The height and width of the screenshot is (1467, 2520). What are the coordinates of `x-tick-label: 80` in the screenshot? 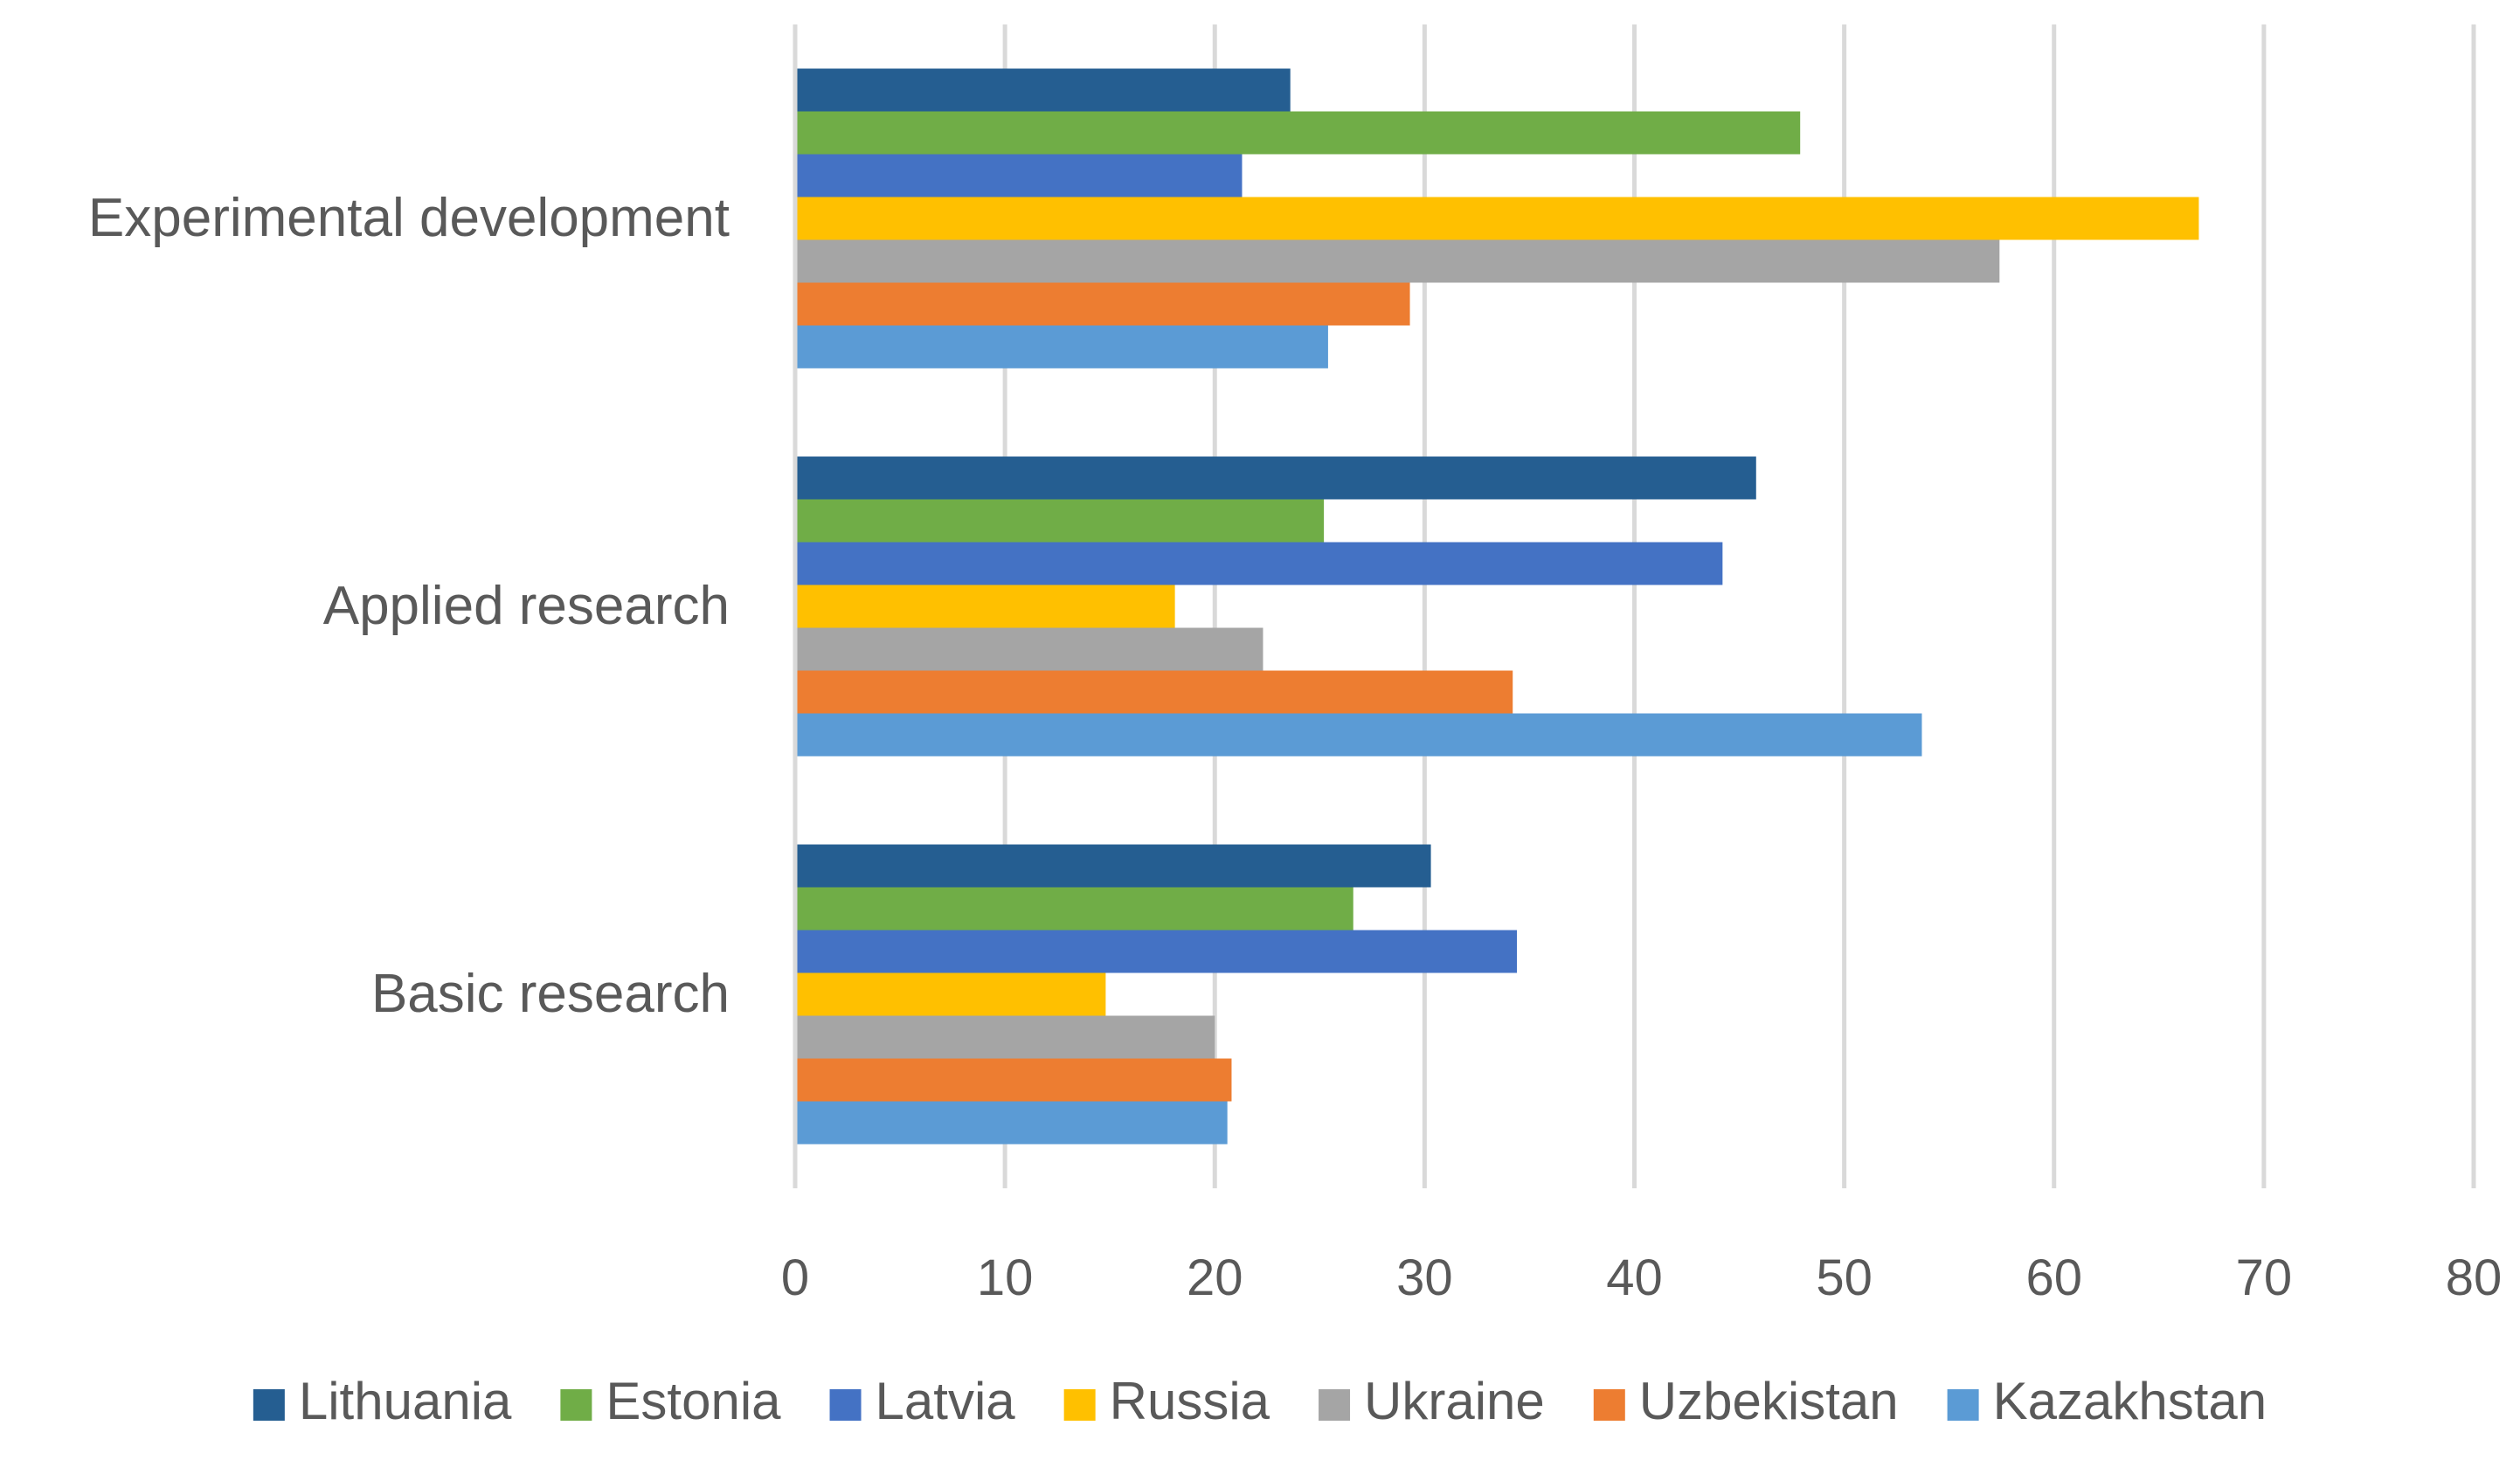 It's located at (2474, 1277).